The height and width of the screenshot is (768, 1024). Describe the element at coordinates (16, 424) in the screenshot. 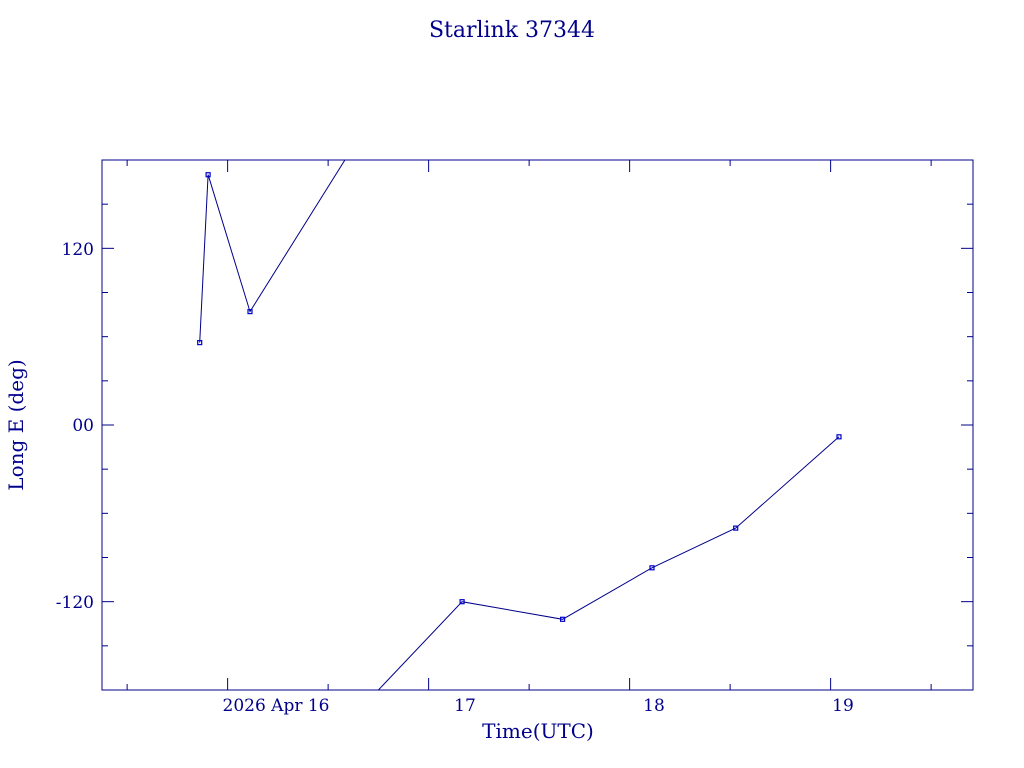

I see `y-axis-title: Long E (deg)` at that location.